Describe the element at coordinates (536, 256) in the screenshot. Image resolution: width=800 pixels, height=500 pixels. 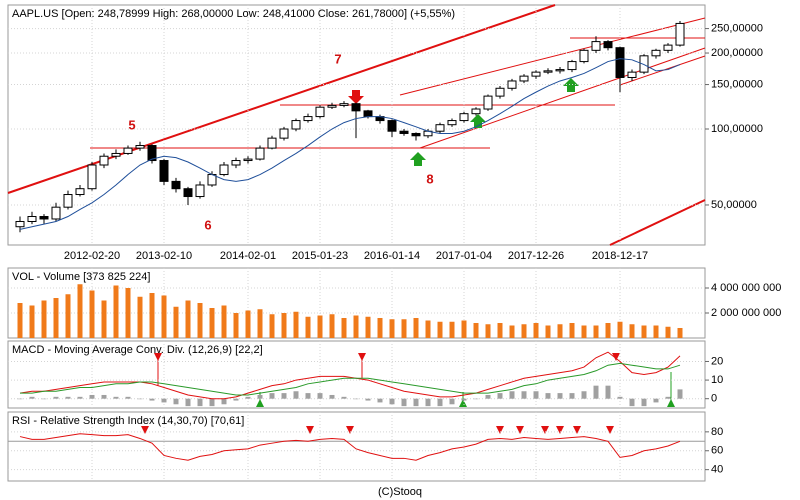
I see `x-tick-label: 2017-12-26` at that location.